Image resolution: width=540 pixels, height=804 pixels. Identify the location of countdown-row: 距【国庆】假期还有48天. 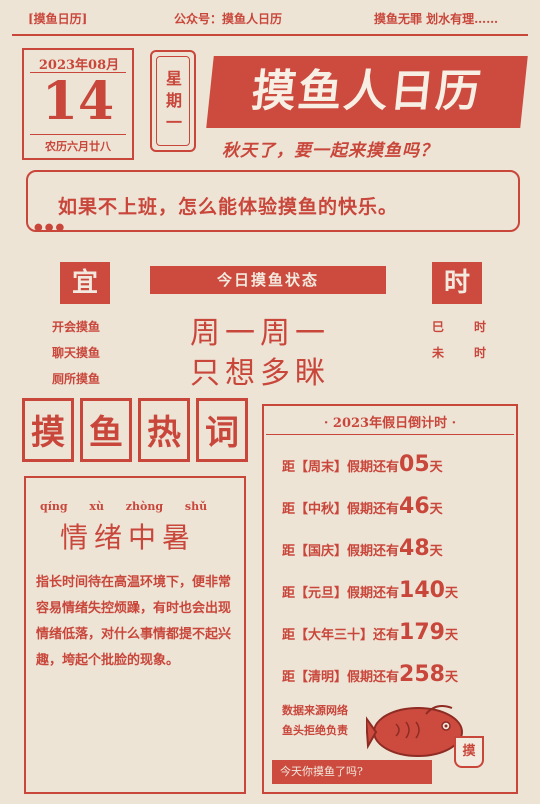
(397, 548).